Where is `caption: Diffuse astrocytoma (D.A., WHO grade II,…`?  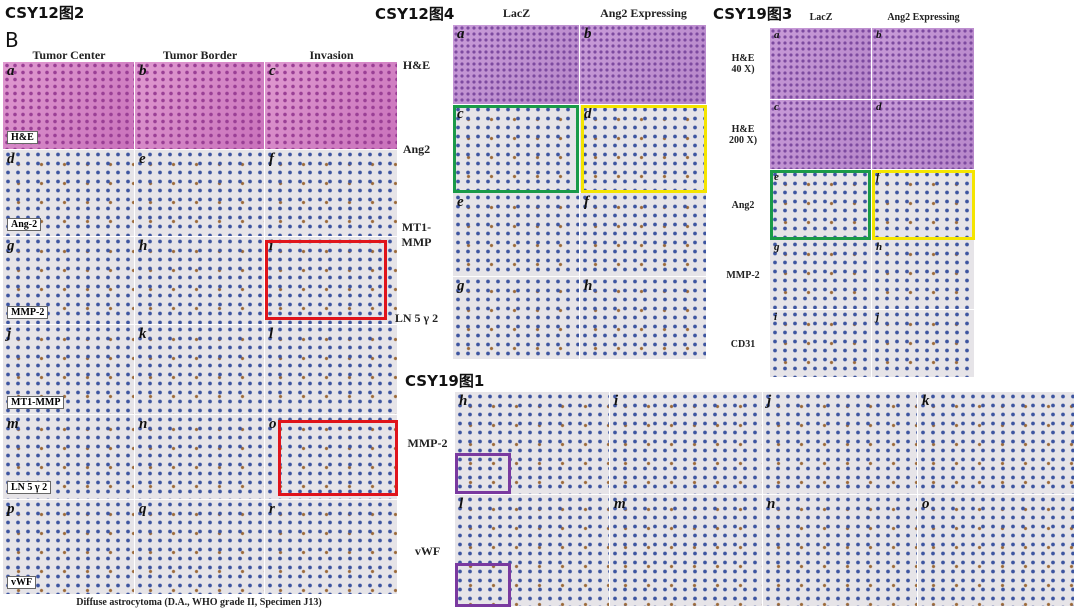 caption: Diffuse astrocytoma (D.A., WHO grade II,… is located at coordinates (199, 602).